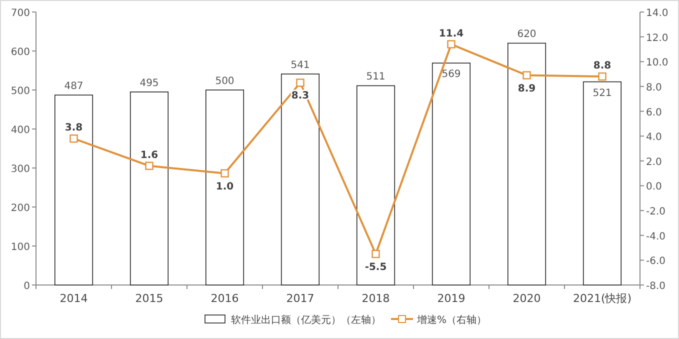 The image size is (679, 339). I want to click on y2-tick-label: 12.0, so click(657, 38).